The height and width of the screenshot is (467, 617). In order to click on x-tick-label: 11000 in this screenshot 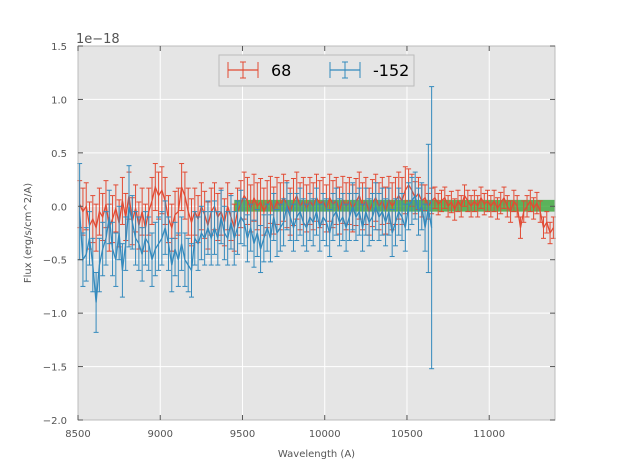, I will do `click(489, 434)`.